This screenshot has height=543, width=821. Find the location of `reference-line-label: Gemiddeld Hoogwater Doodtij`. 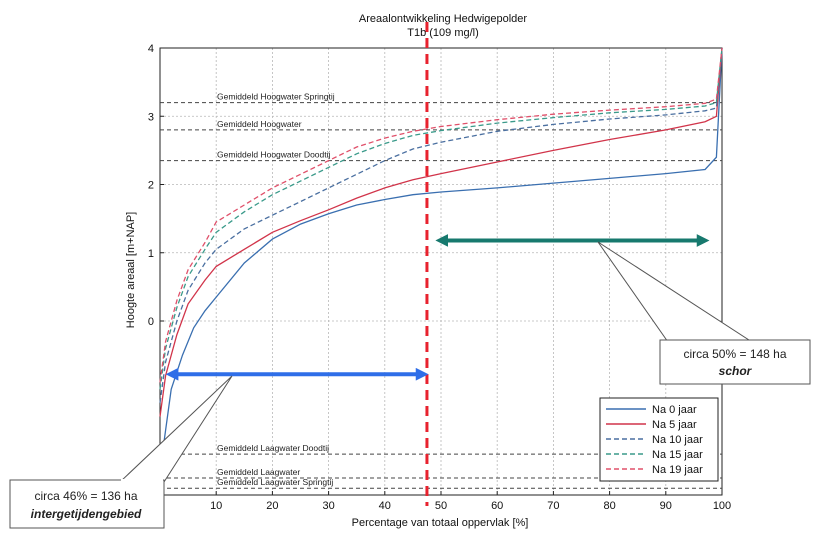

reference-line-label: Gemiddeld Hoogwater Doodtij is located at coordinates (274, 155).